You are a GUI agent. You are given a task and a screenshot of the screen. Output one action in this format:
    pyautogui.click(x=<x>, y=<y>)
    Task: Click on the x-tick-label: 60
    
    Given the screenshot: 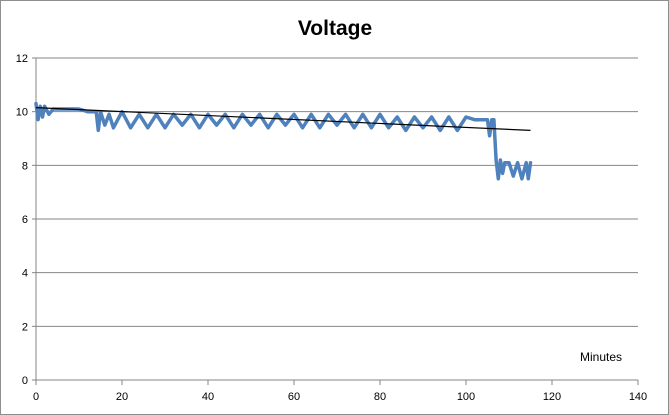 What is the action you would take?
    pyautogui.click(x=294, y=397)
    